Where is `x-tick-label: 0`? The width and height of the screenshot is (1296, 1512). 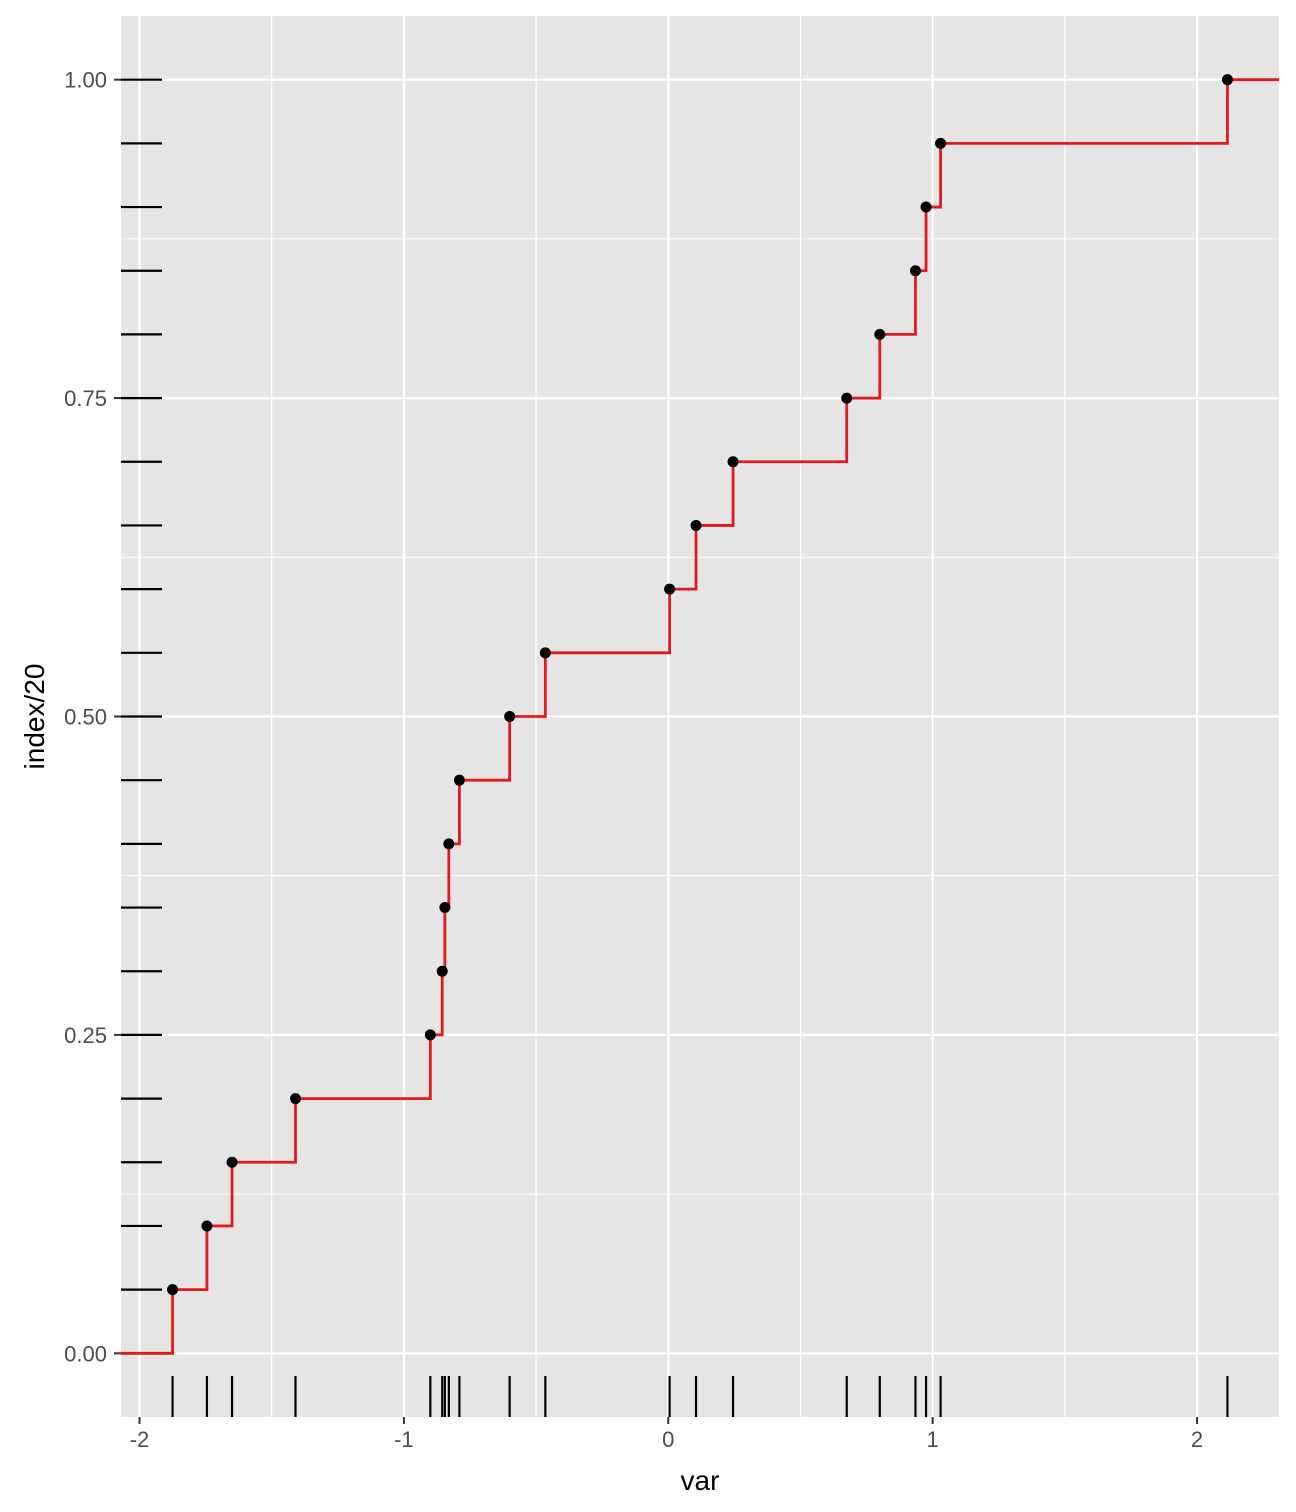
x-tick-label: 0 is located at coordinates (668, 1439).